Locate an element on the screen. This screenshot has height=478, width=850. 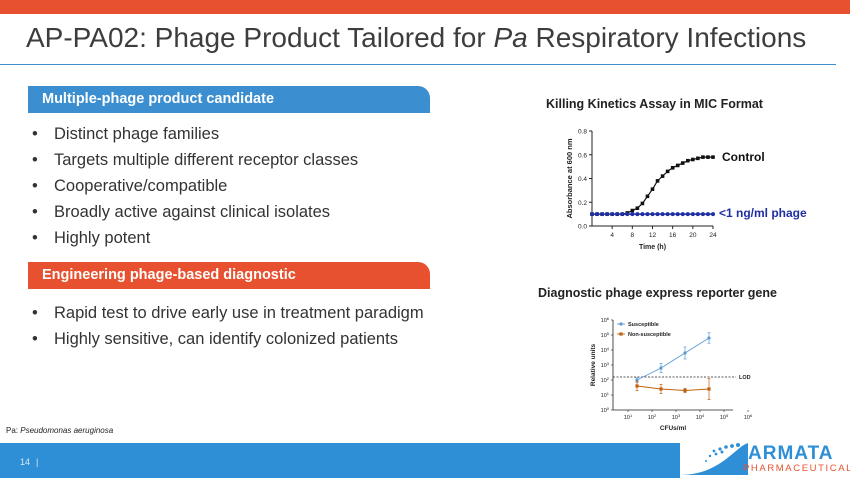
slide-title-italic: Pa is located at coordinates (510, 37).